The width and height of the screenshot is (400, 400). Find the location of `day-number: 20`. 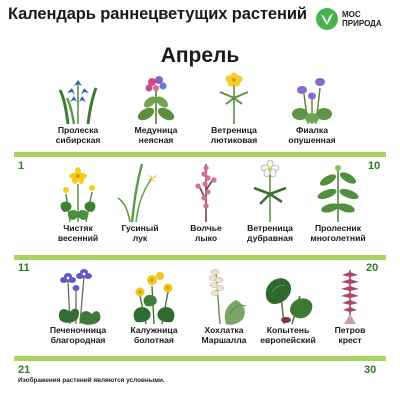

day-number: 20 is located at coordinates (372, 268).